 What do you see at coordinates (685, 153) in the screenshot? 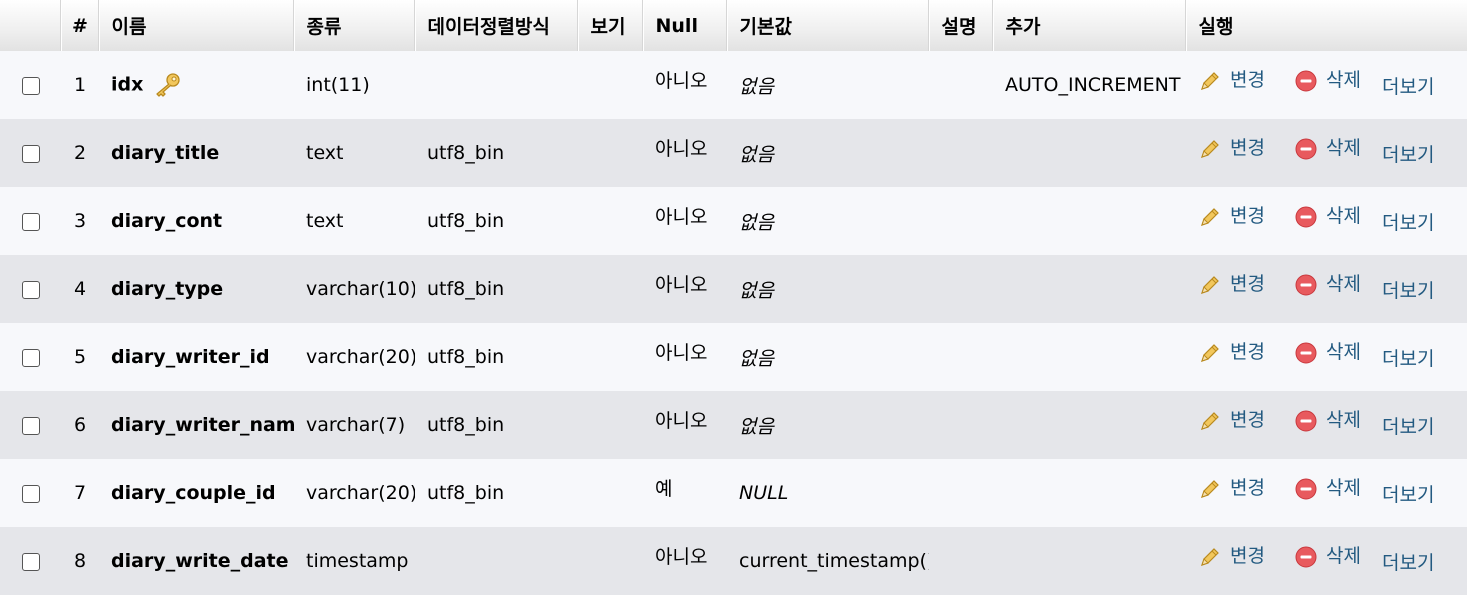
I see `field-null-cell: 아니오` at bounding box center [685, 153].